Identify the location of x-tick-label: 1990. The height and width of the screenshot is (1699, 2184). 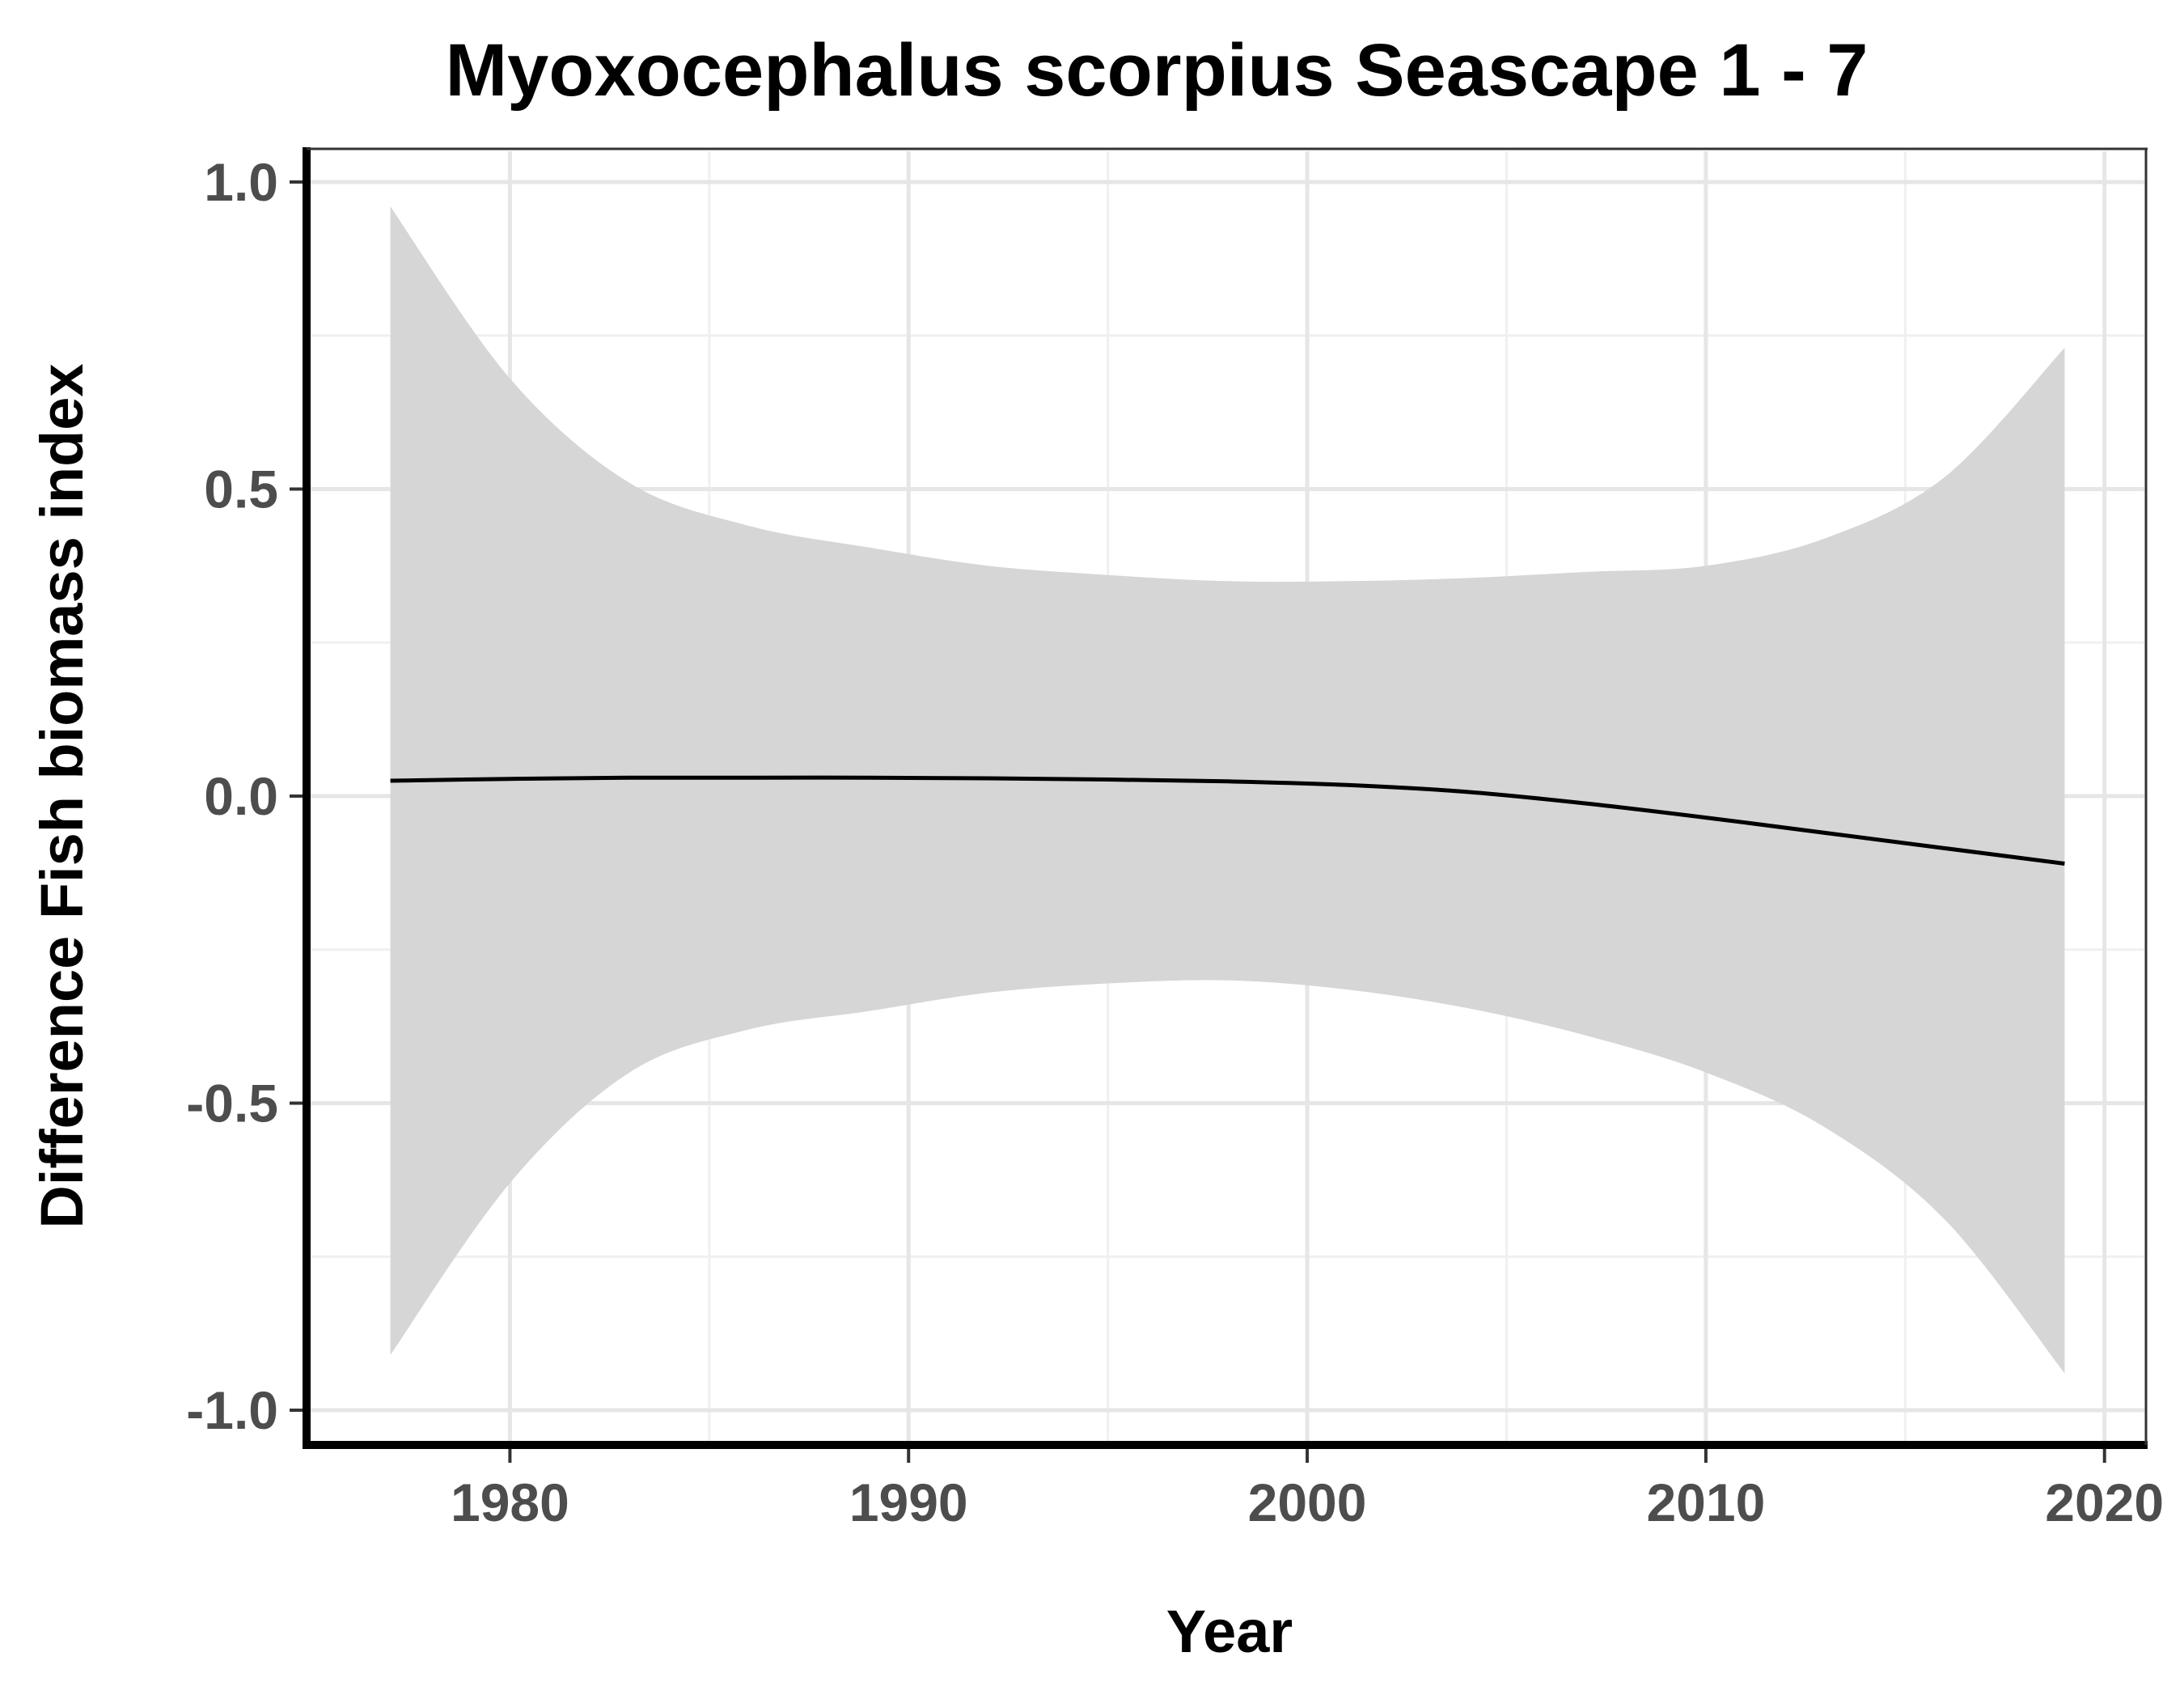
(909, 1502).